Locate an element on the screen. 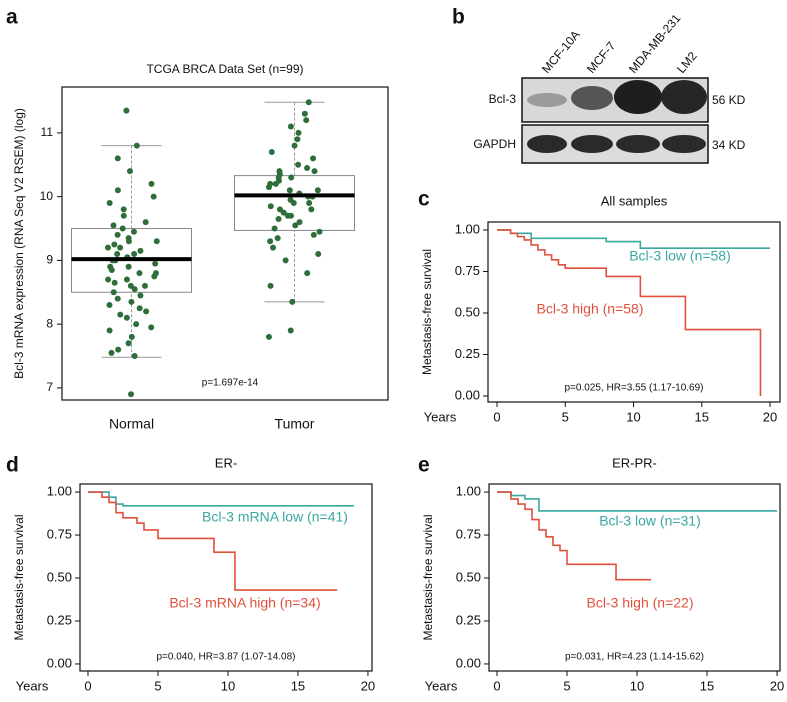 This screenshot has width=787, height=702. chart-title: ER- is located at coordinates (226, 462).